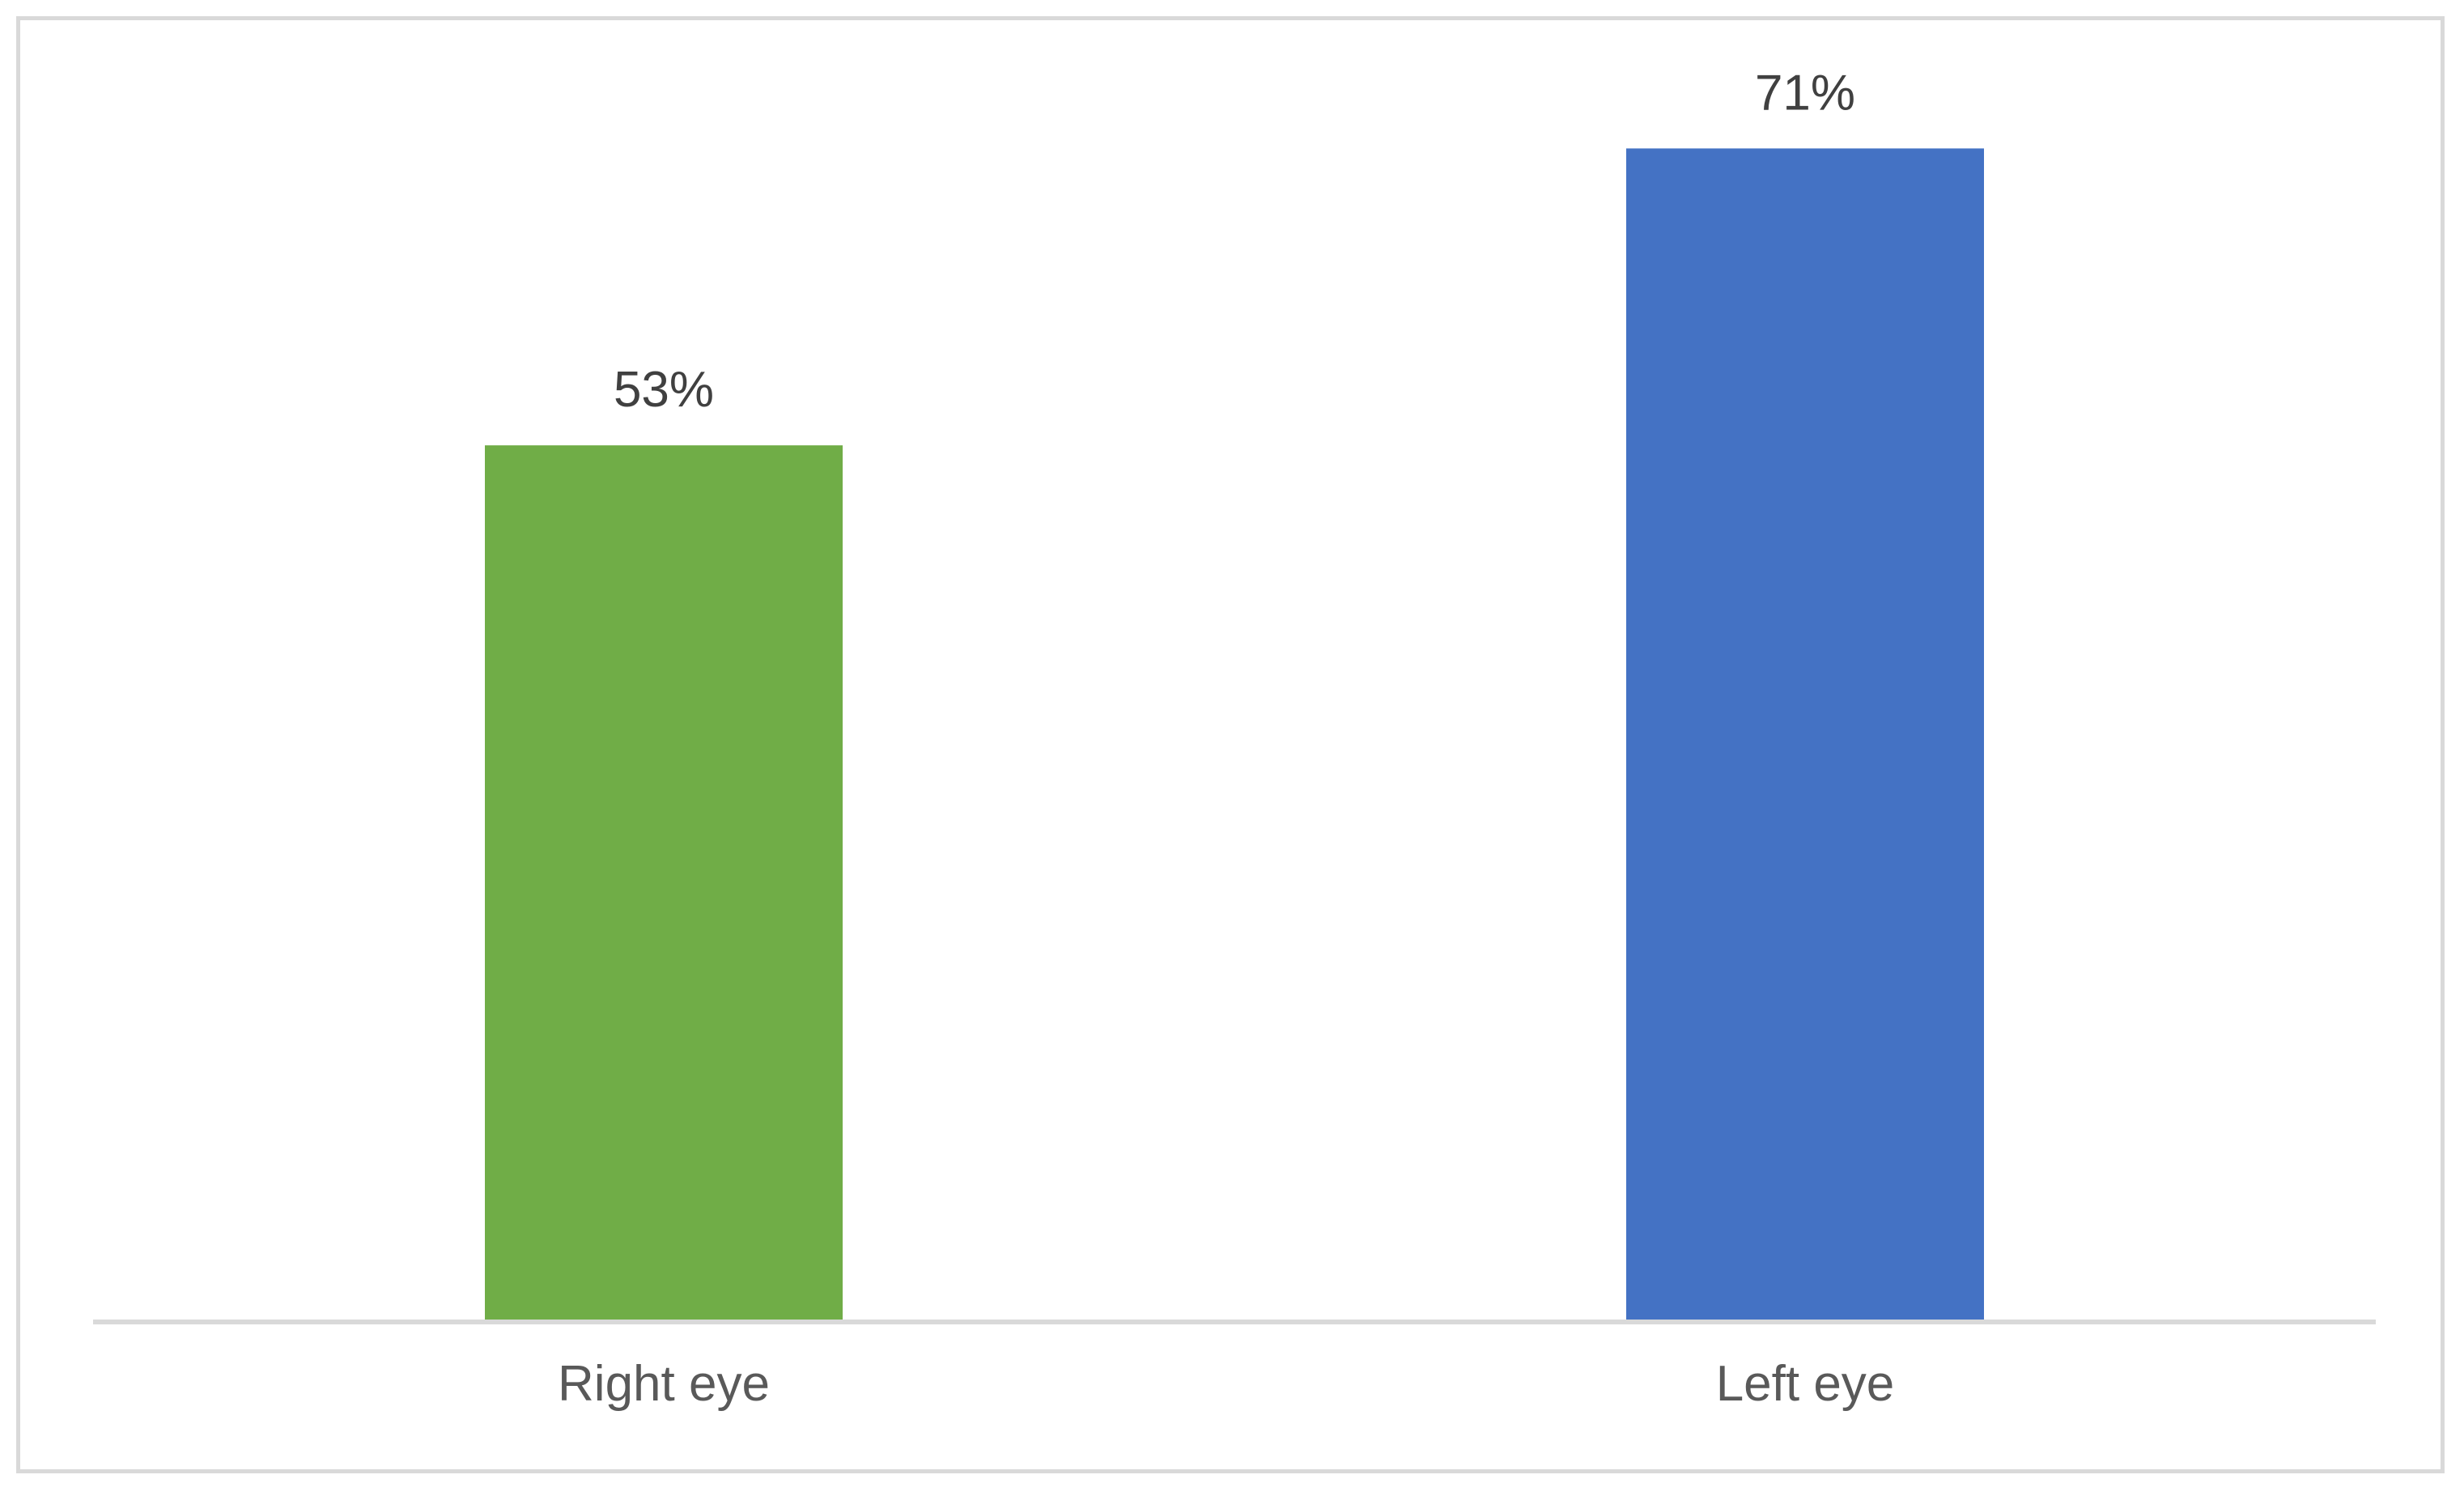 This screenshot has width=2464, height=1496. Describe the element at coordinates (664, 883) in the screenshot. I see `bar-right-eye` at that location.